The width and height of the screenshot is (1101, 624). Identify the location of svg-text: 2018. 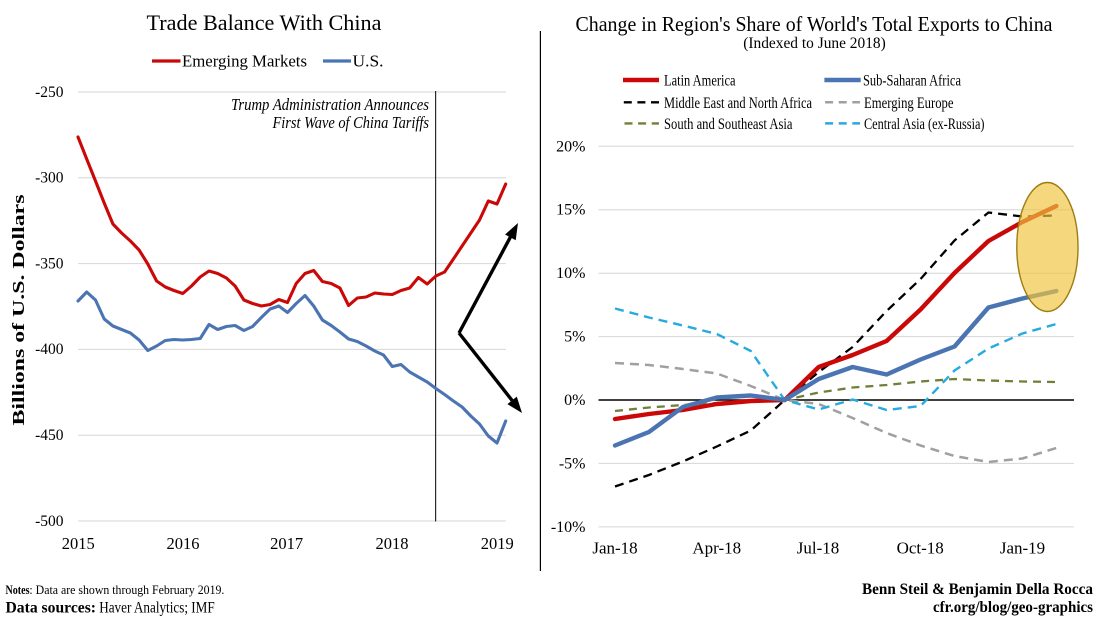
(392, 543).